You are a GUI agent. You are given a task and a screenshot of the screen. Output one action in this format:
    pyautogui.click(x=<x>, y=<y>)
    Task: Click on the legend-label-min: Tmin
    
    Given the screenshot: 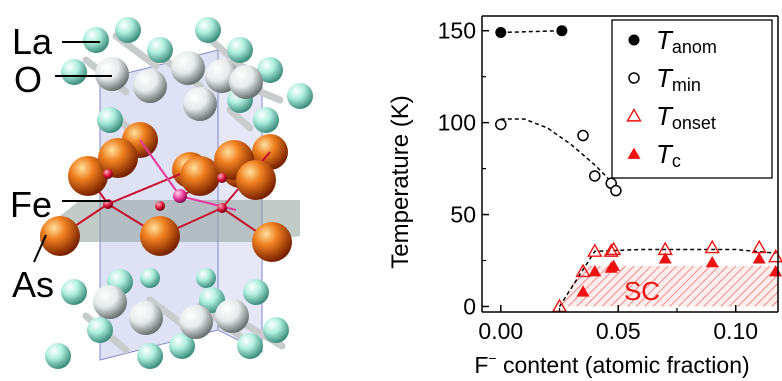 What is the action you would take?
    pyautogui.click(x=678, y=79)
    